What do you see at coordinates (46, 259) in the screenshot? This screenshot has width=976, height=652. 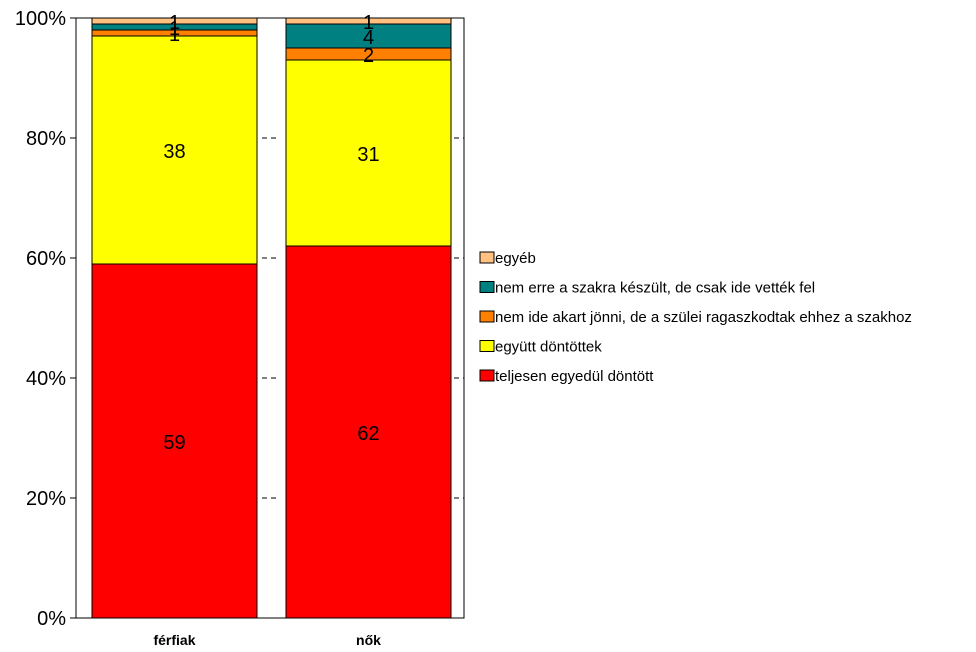 I see `y-tick-label: 60%` at bounding box center [46, 259].